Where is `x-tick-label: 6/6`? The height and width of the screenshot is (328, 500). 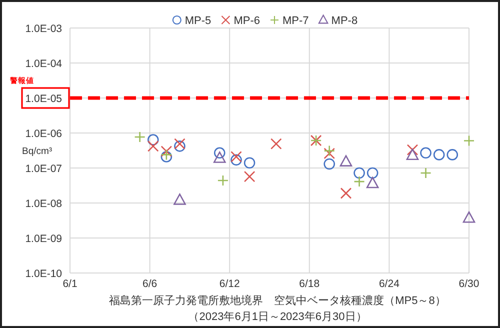 x-tick-label: 6/6 is located at coordinates (150, 284).